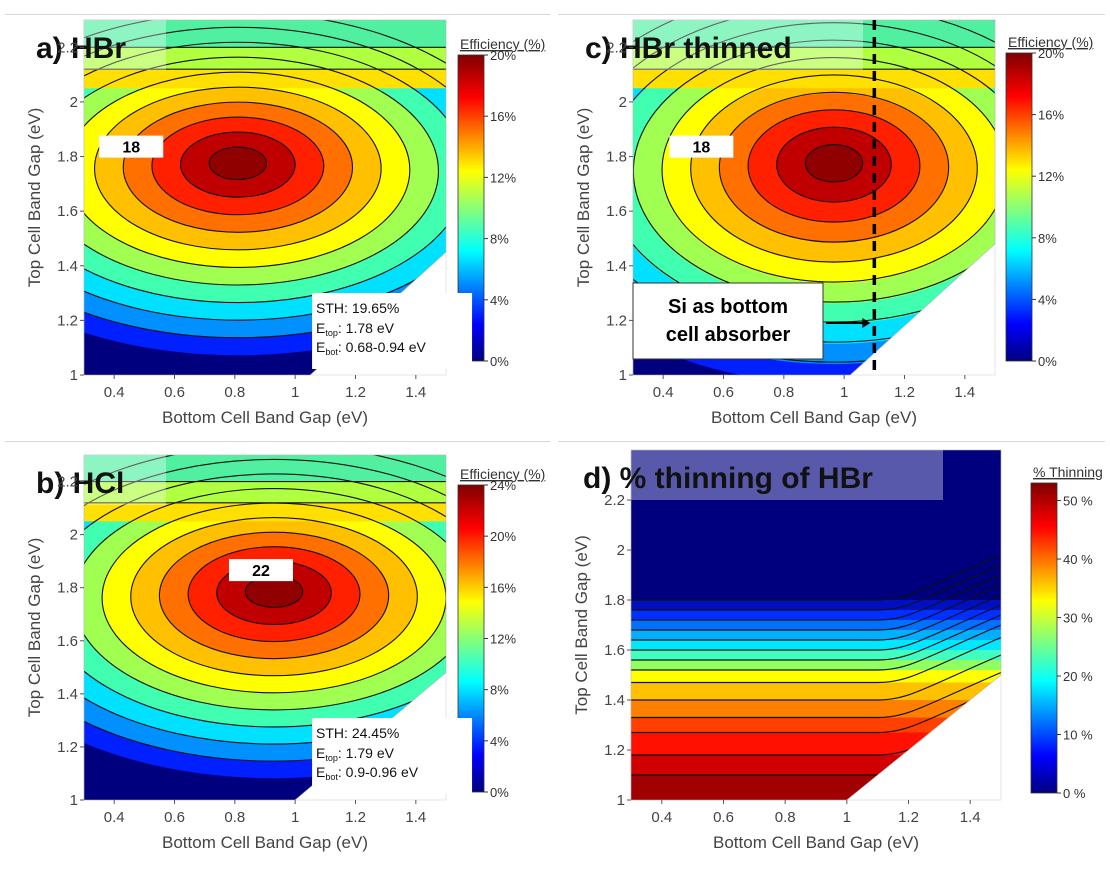 The image size is (1110, 869). What do you see at coordinates (1078, 559) in the screenshot?
I see `colorbar-tick-label: 40 %` at bounding box center [1078, 559].